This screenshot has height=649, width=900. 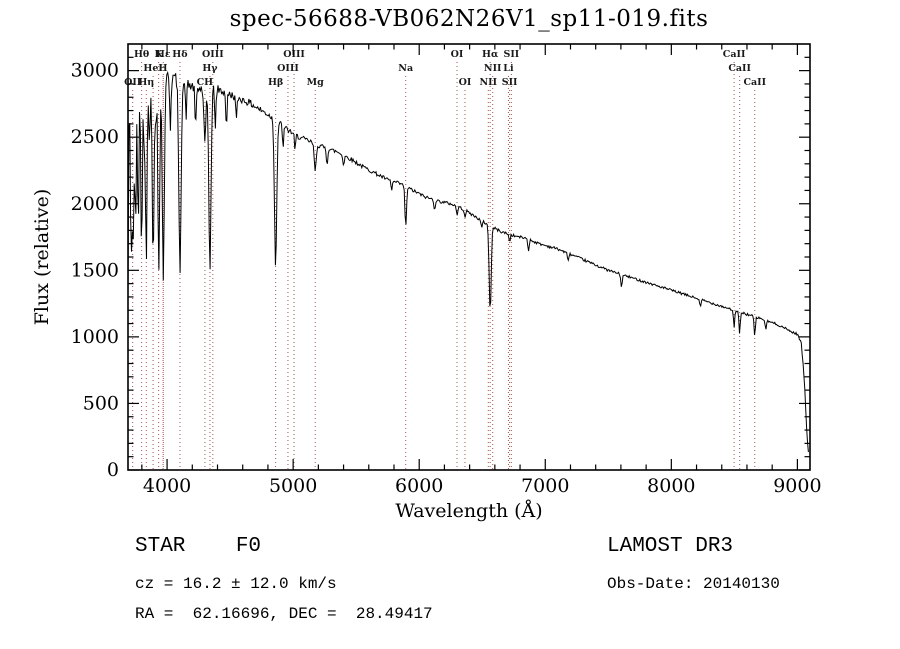 What do you see at coordinates (95, 204) in the screenshot?
I see `svg-text: 2000` at bounding box center [95, 204].